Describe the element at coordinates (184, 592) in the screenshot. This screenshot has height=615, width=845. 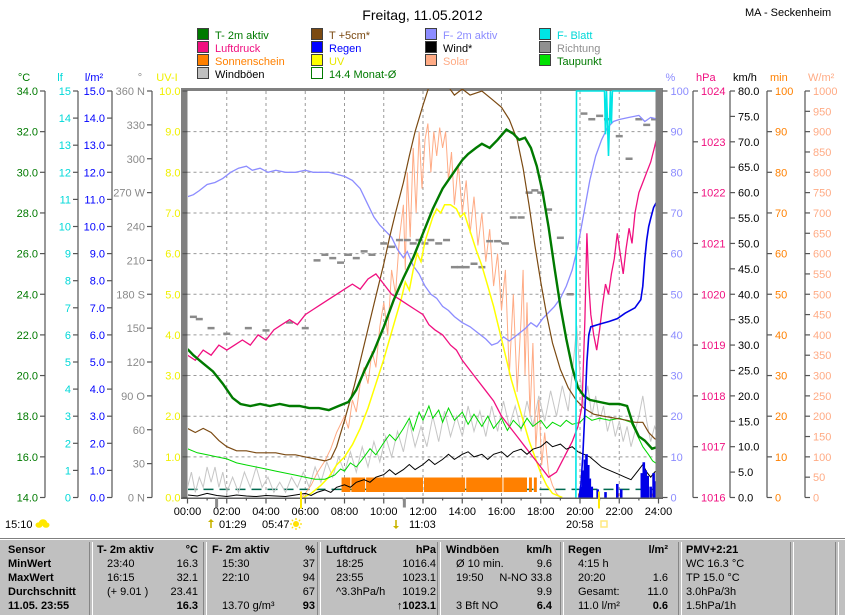
I see `table-cell-value: 23.41` at that location.